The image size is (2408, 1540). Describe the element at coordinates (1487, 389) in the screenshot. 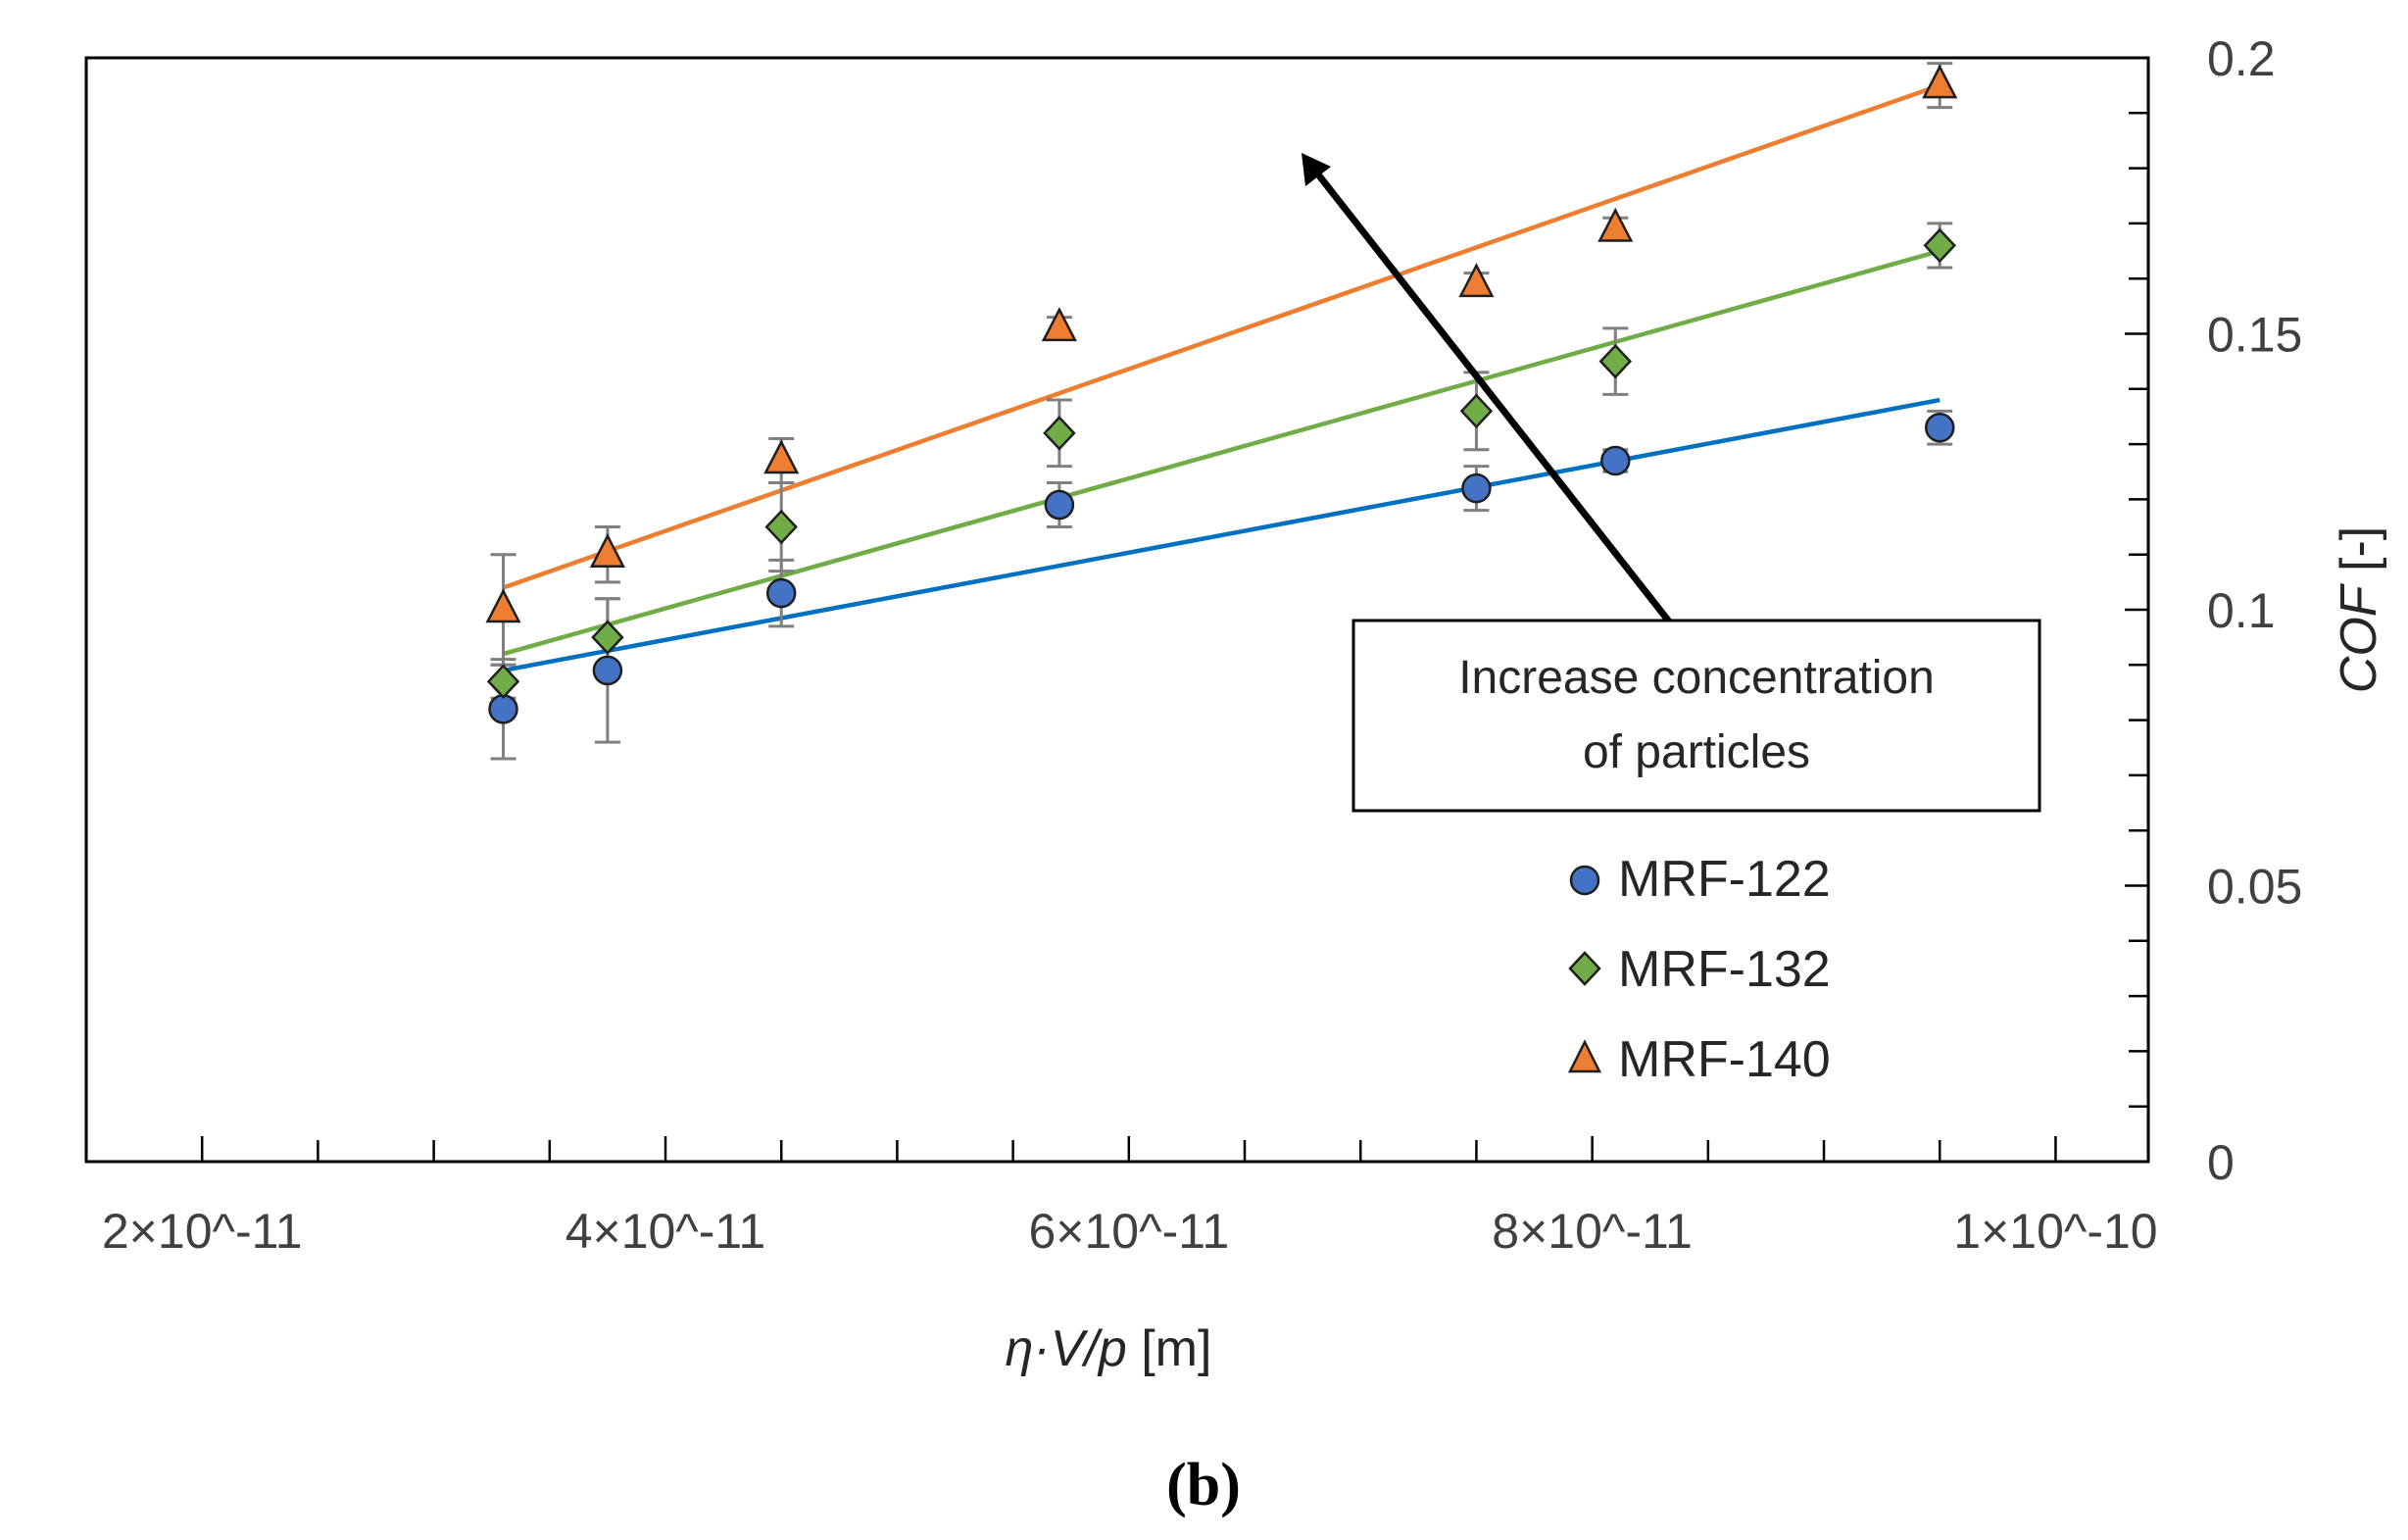

I see `annotation-arrow` at that location.